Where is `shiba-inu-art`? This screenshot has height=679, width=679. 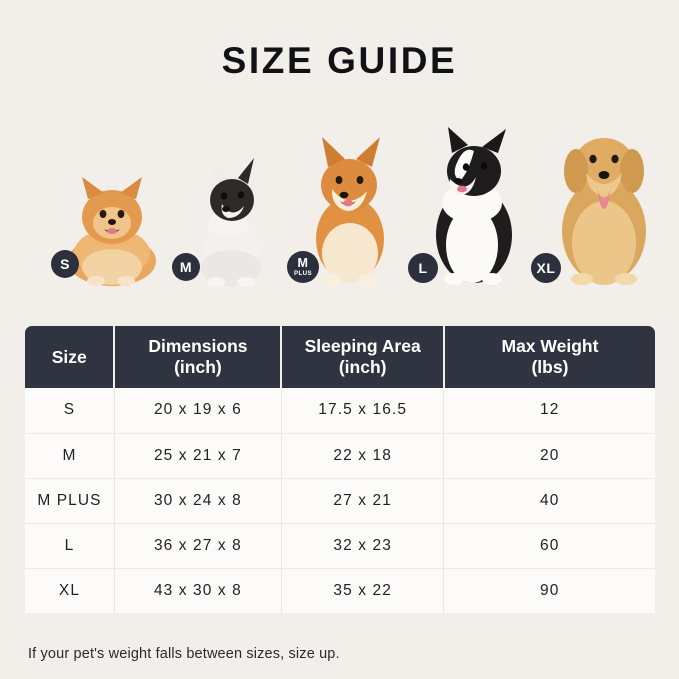 shiba-inu-art is located at coordinates (349, 207).